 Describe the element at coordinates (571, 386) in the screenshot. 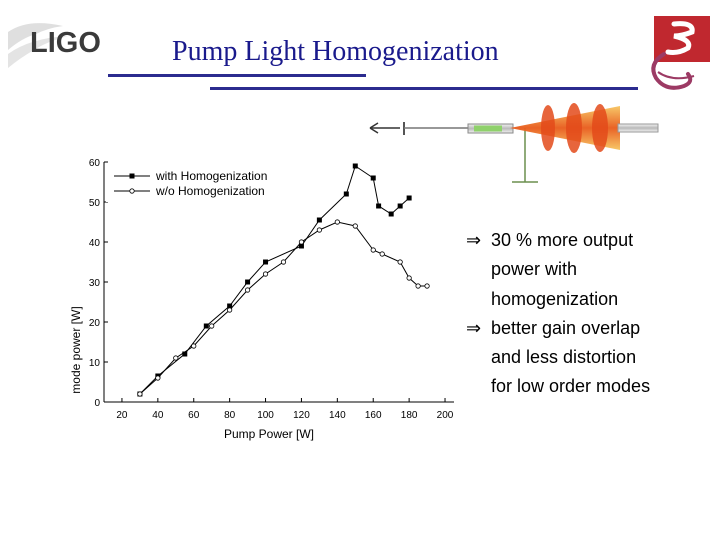

I see `bullet-line: for low order modes` at that location.